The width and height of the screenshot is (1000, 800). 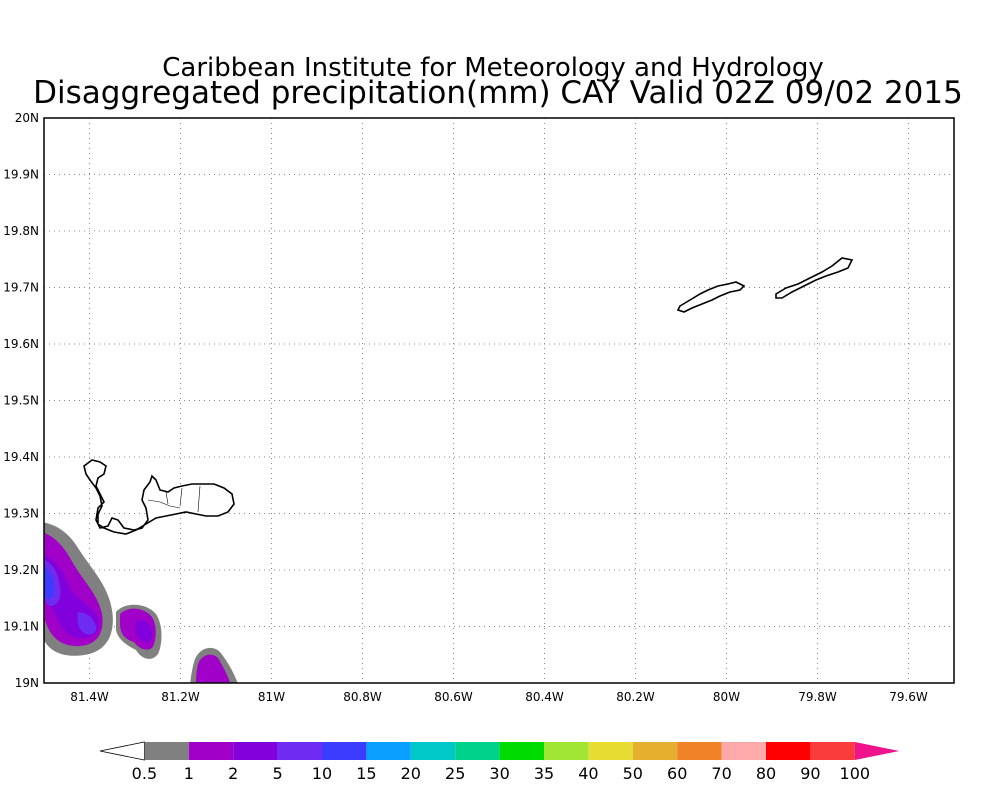 I want to click on colorbar-label: 40, so click(x=588, y=773).